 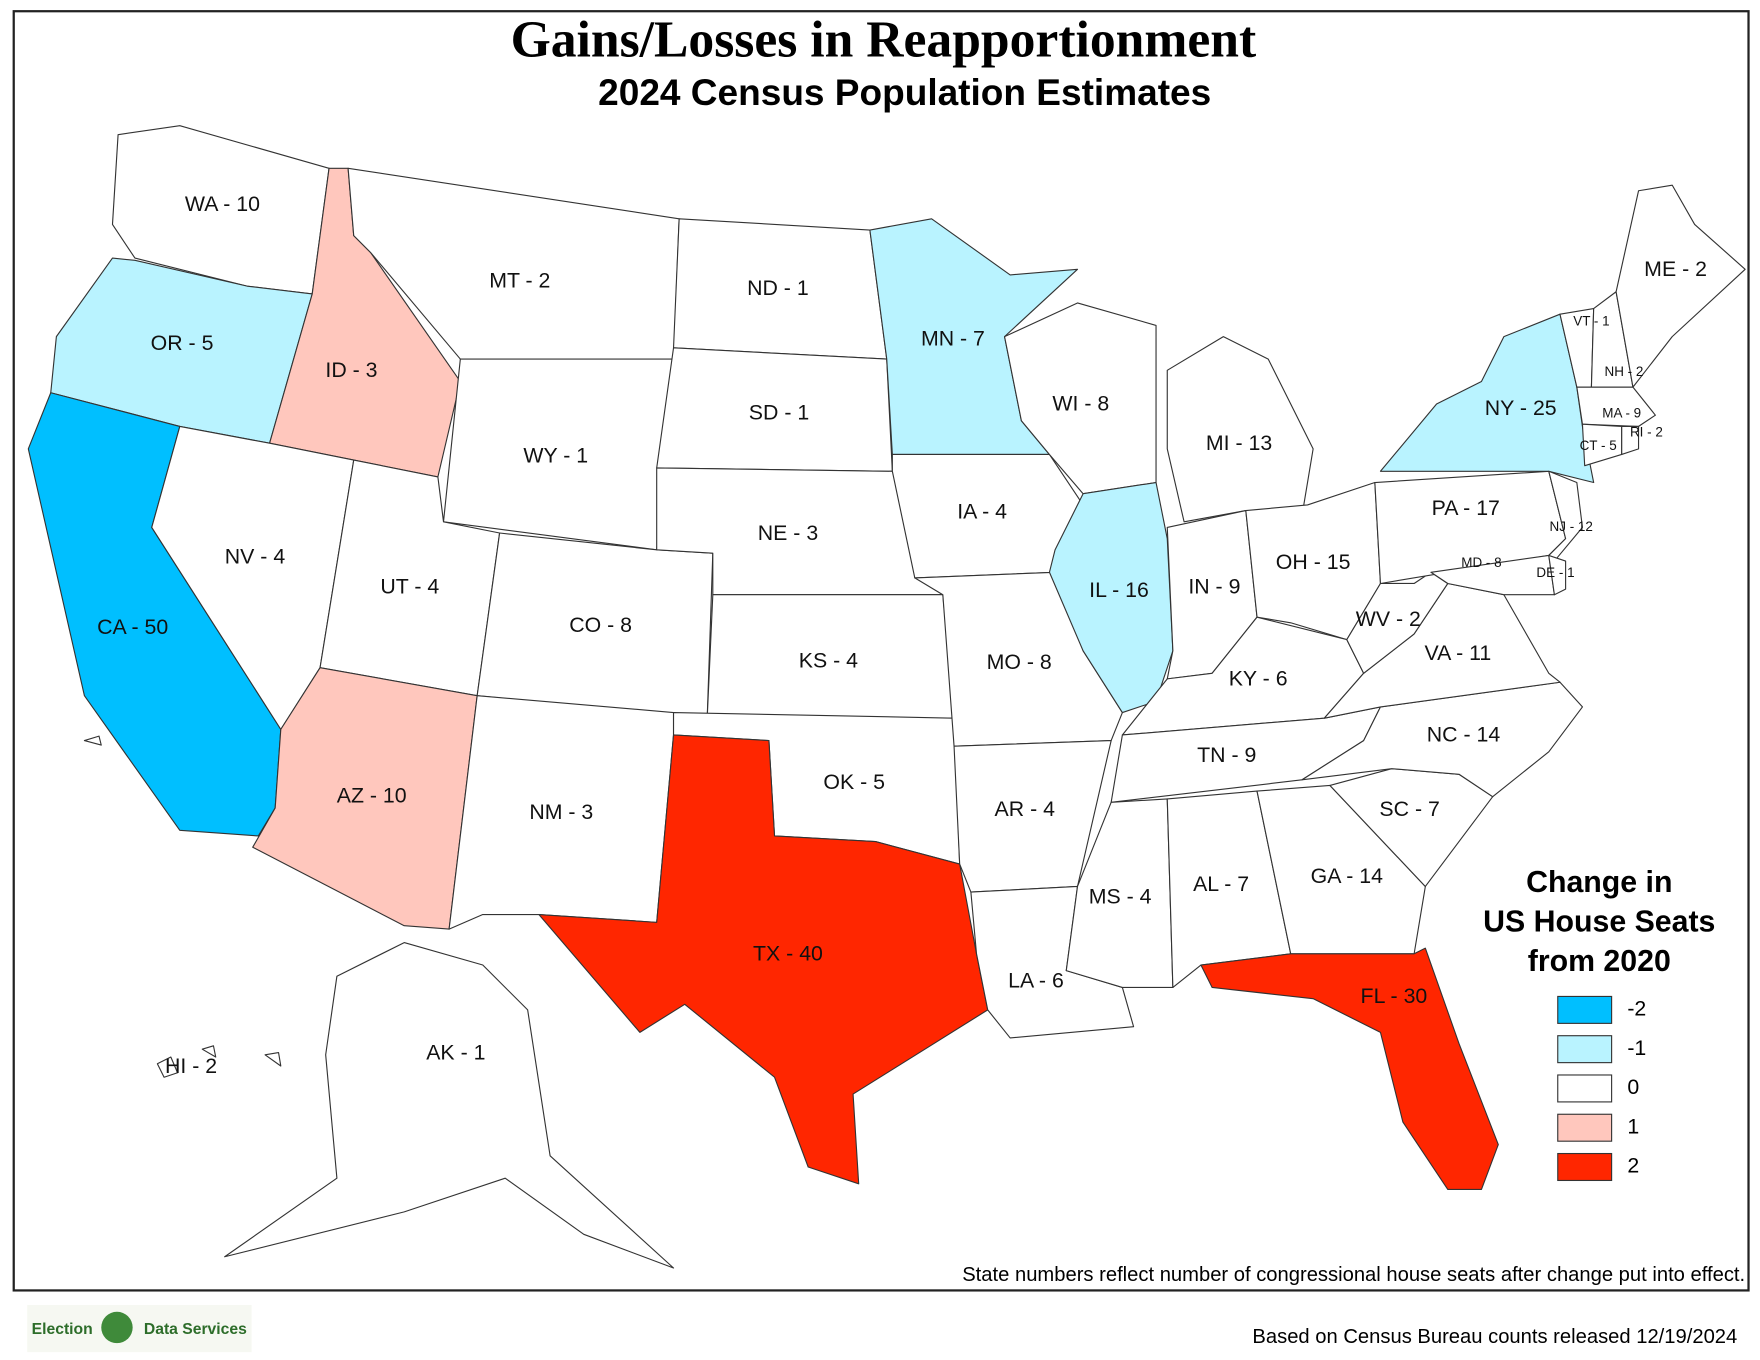 What do you see at coordinates (788, 533) in the screenshot?
I see `state-label: NE - 3` at bounding box center [788, 533].